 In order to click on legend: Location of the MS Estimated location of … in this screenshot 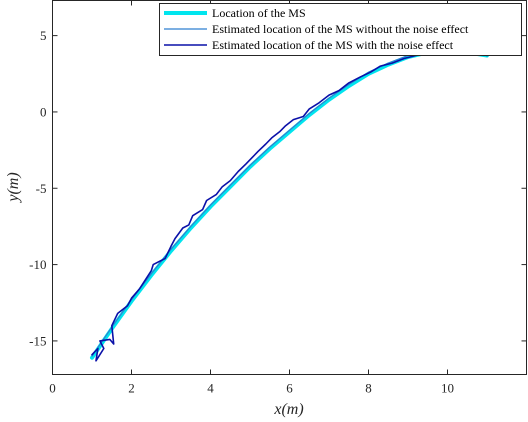, I will do `click(340, 29)`.